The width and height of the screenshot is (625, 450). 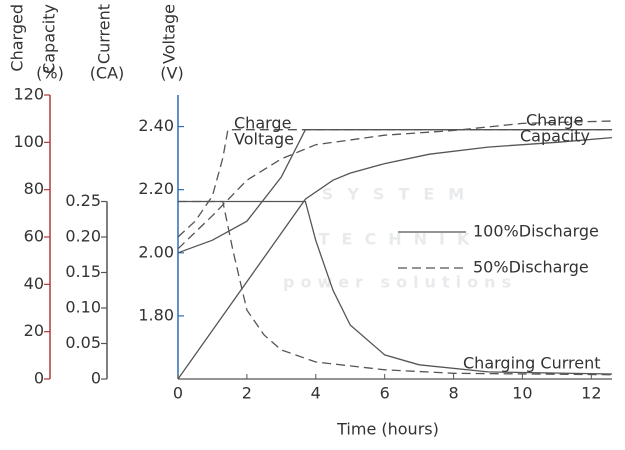 What do you see at coordinates (532, 363) in the screenshot?
I see `annotation: Charging Current` at bounding box center [532, 363].